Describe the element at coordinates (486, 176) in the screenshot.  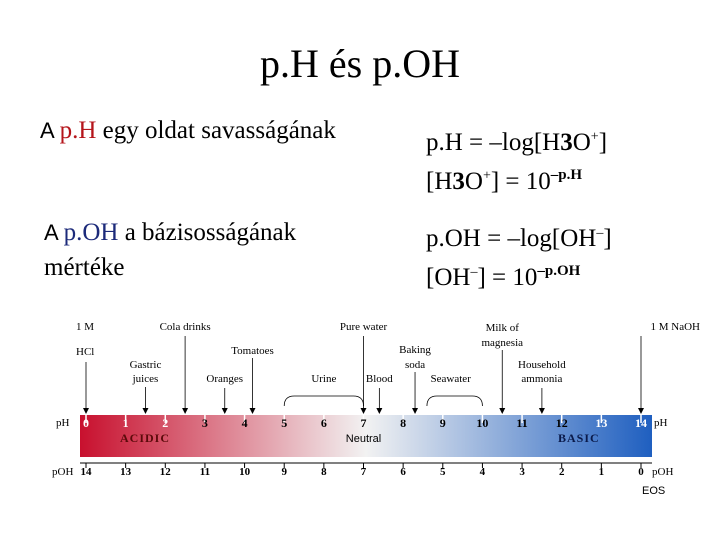
I see `h3o-sup: +` at that location.